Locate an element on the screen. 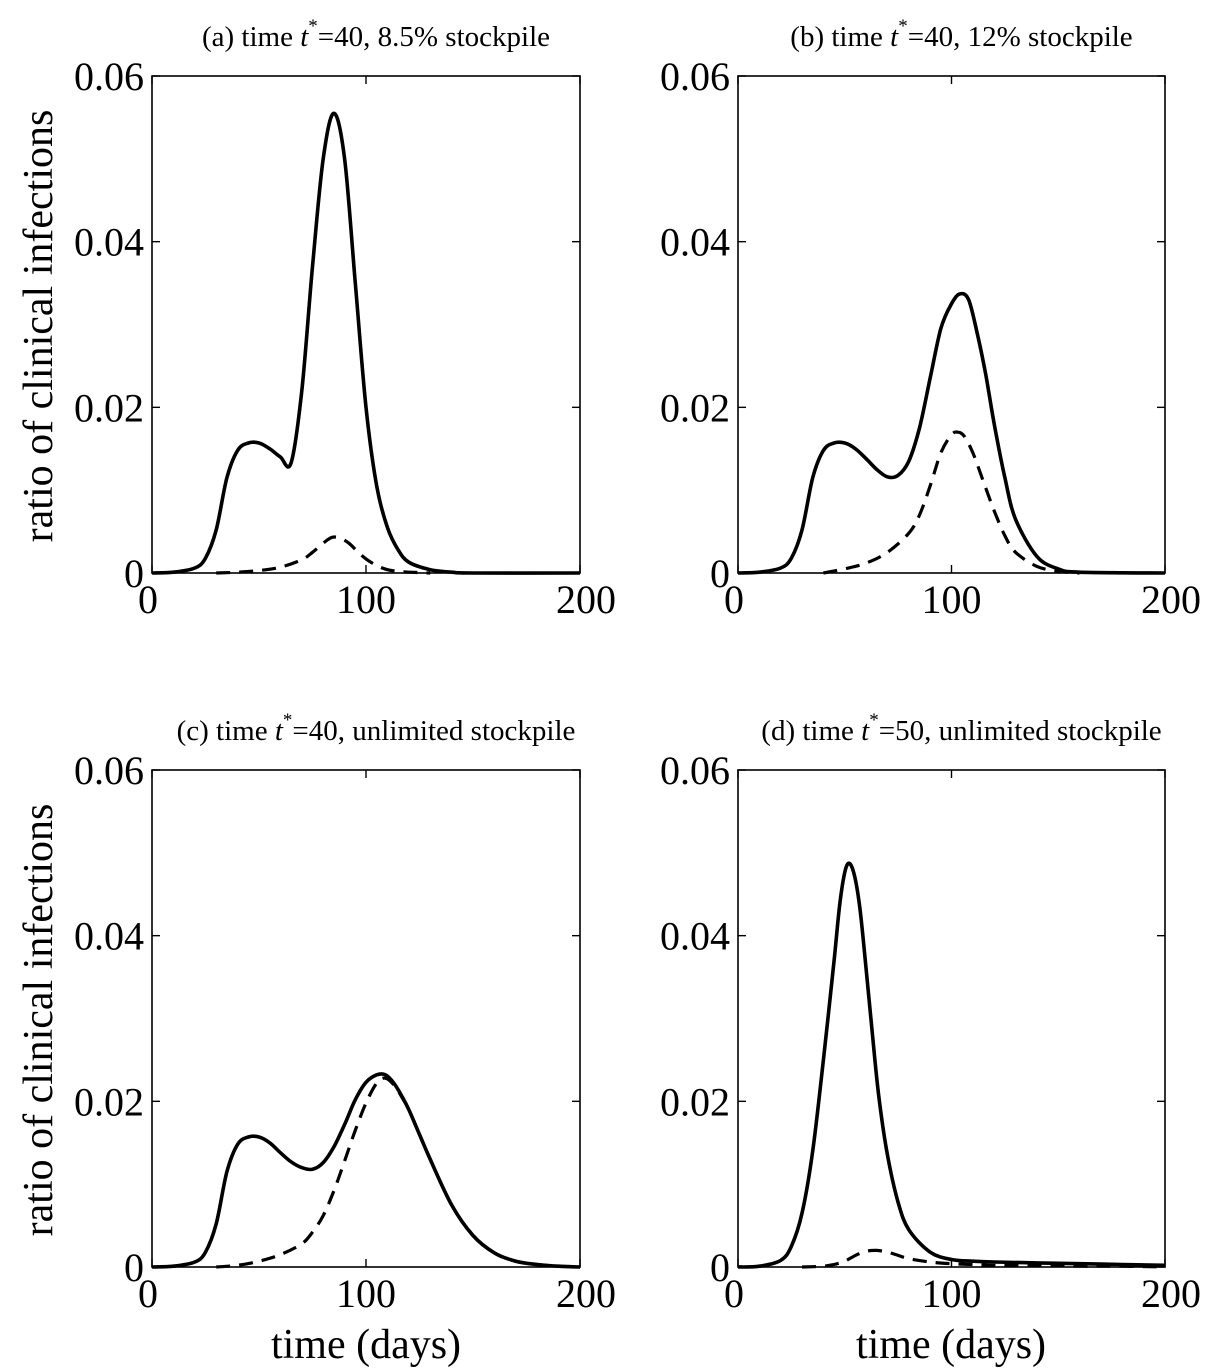 Image resolution: width=1208 pixels, height=1368 pixels. panel-title-suffix: =50, unlimited stockpile is located at coordinates (1020, 731).